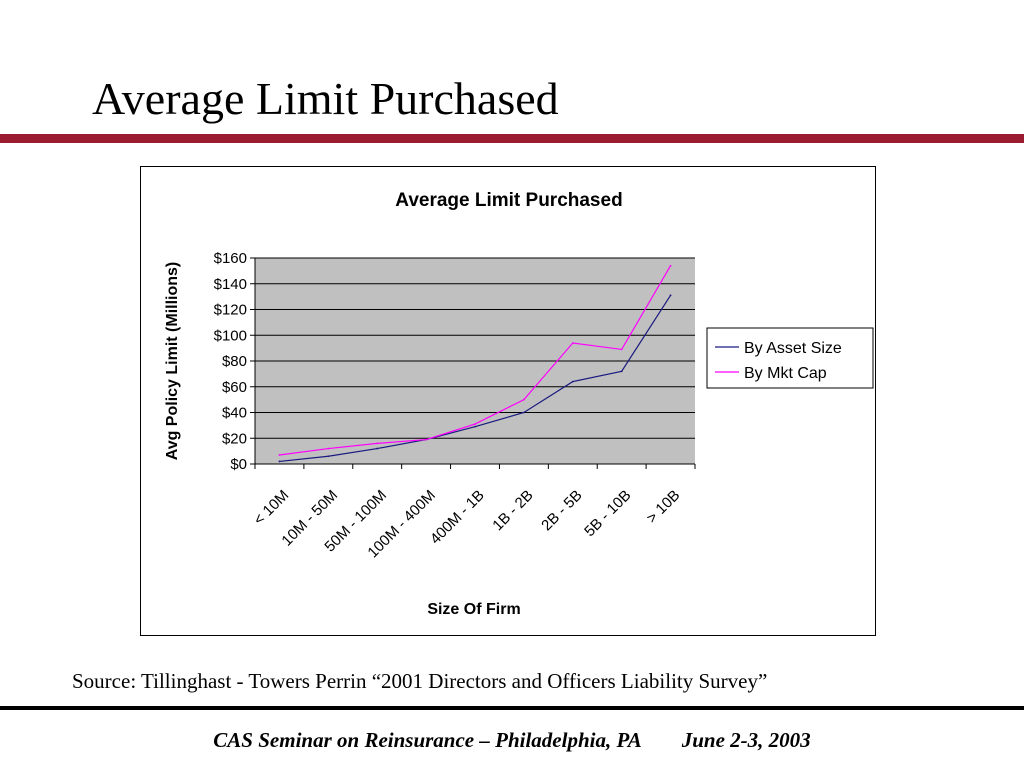  What do you see at coordinates (234, 387) in the screenshot?
I see `y-tick-label: $60` at bounding box center [234, 387].